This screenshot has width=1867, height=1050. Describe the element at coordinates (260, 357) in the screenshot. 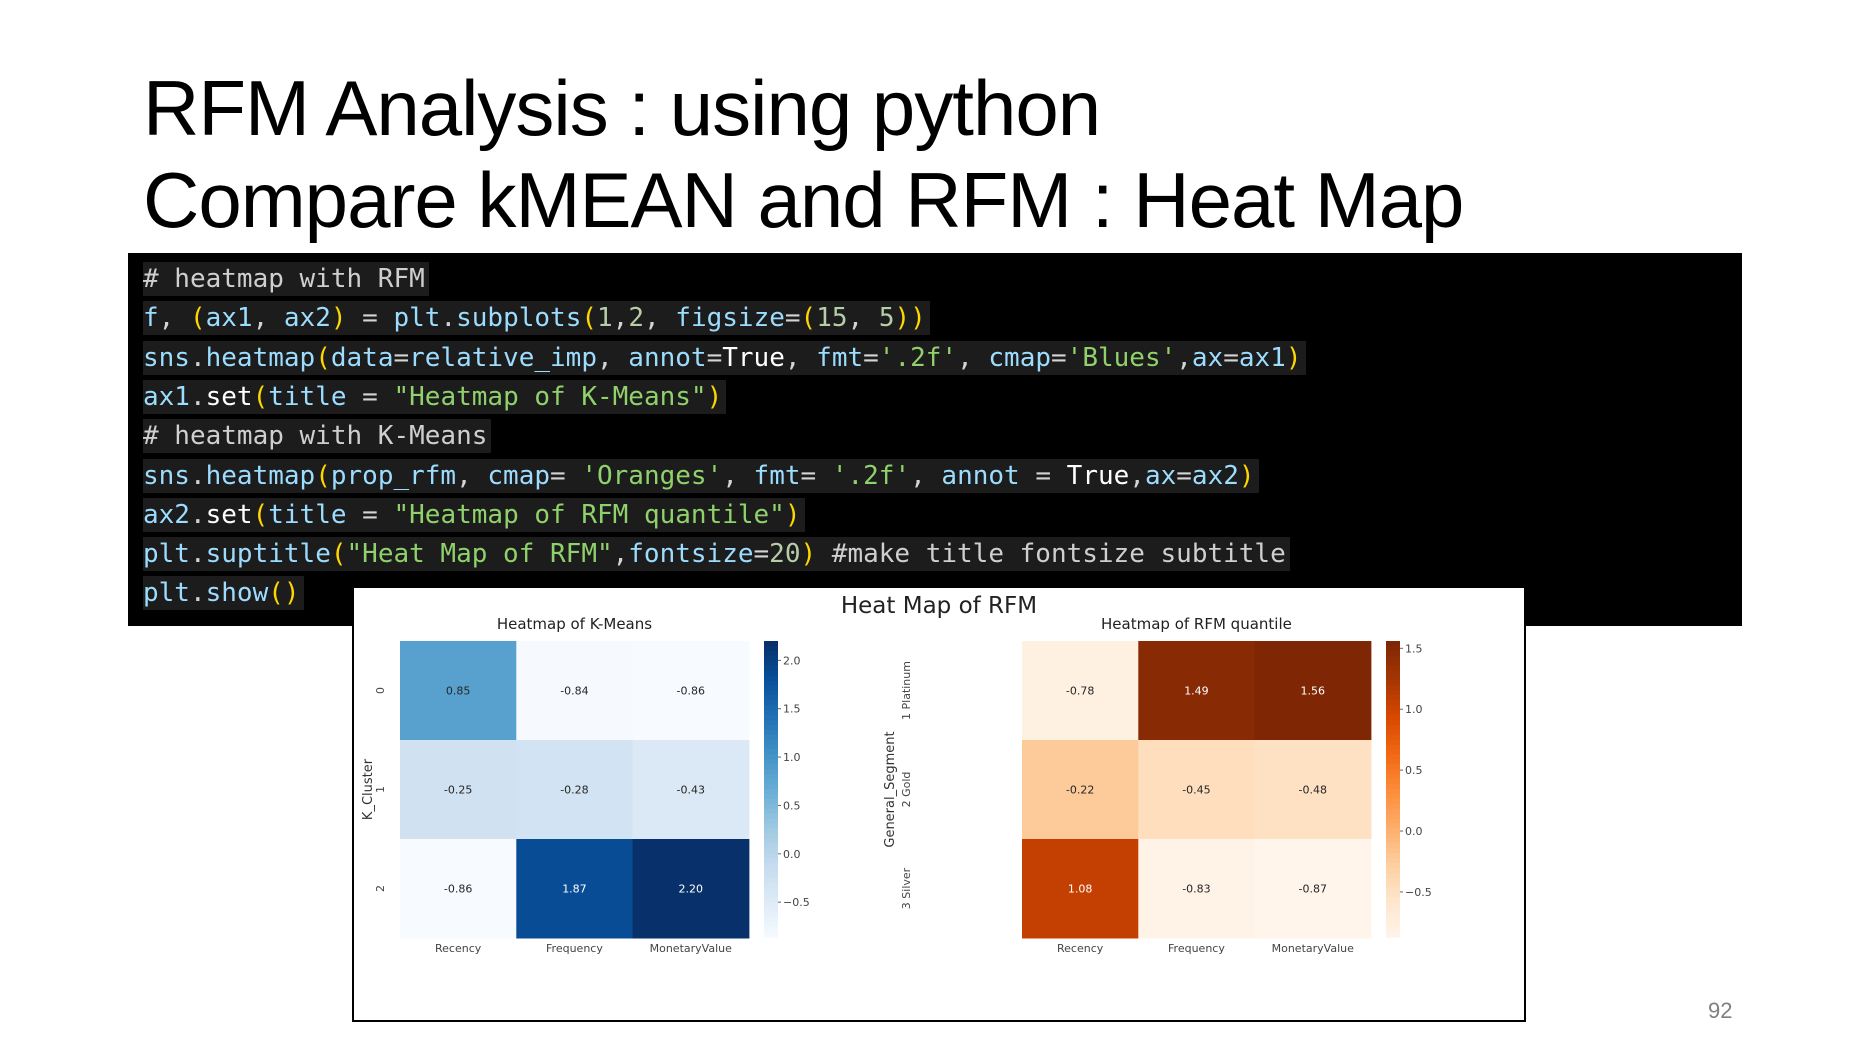

I see `code-token: heatmap` at that location.